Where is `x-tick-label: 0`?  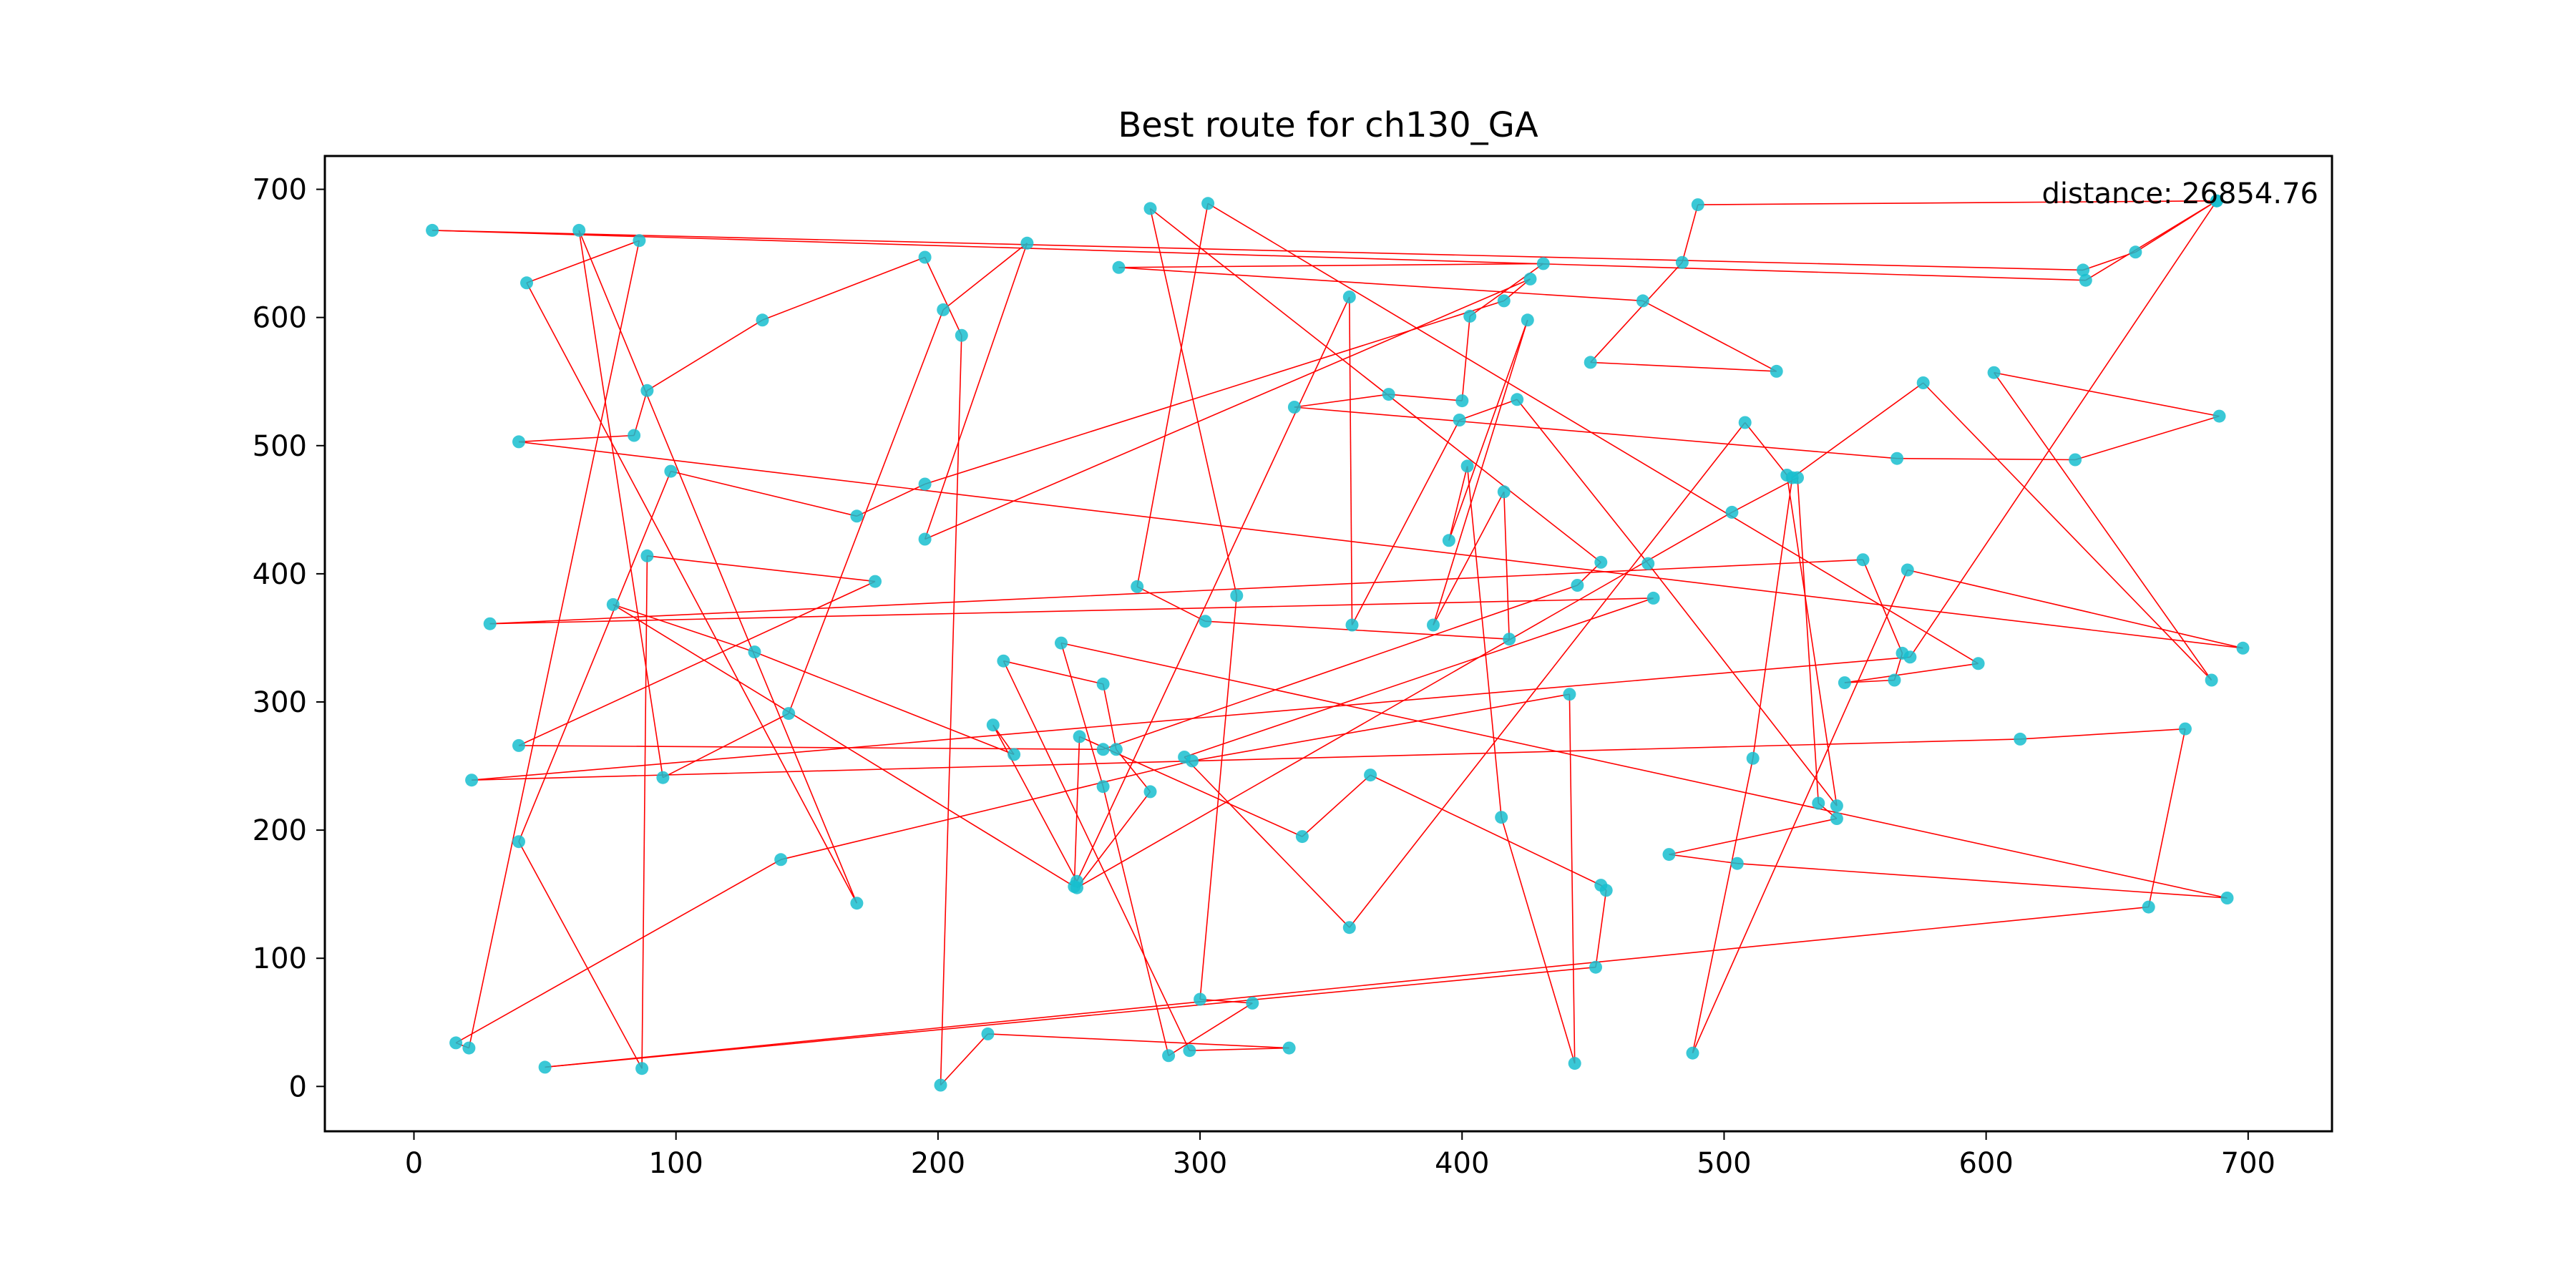
x-tick-label: 0 is located at coordinates (414, 1163).